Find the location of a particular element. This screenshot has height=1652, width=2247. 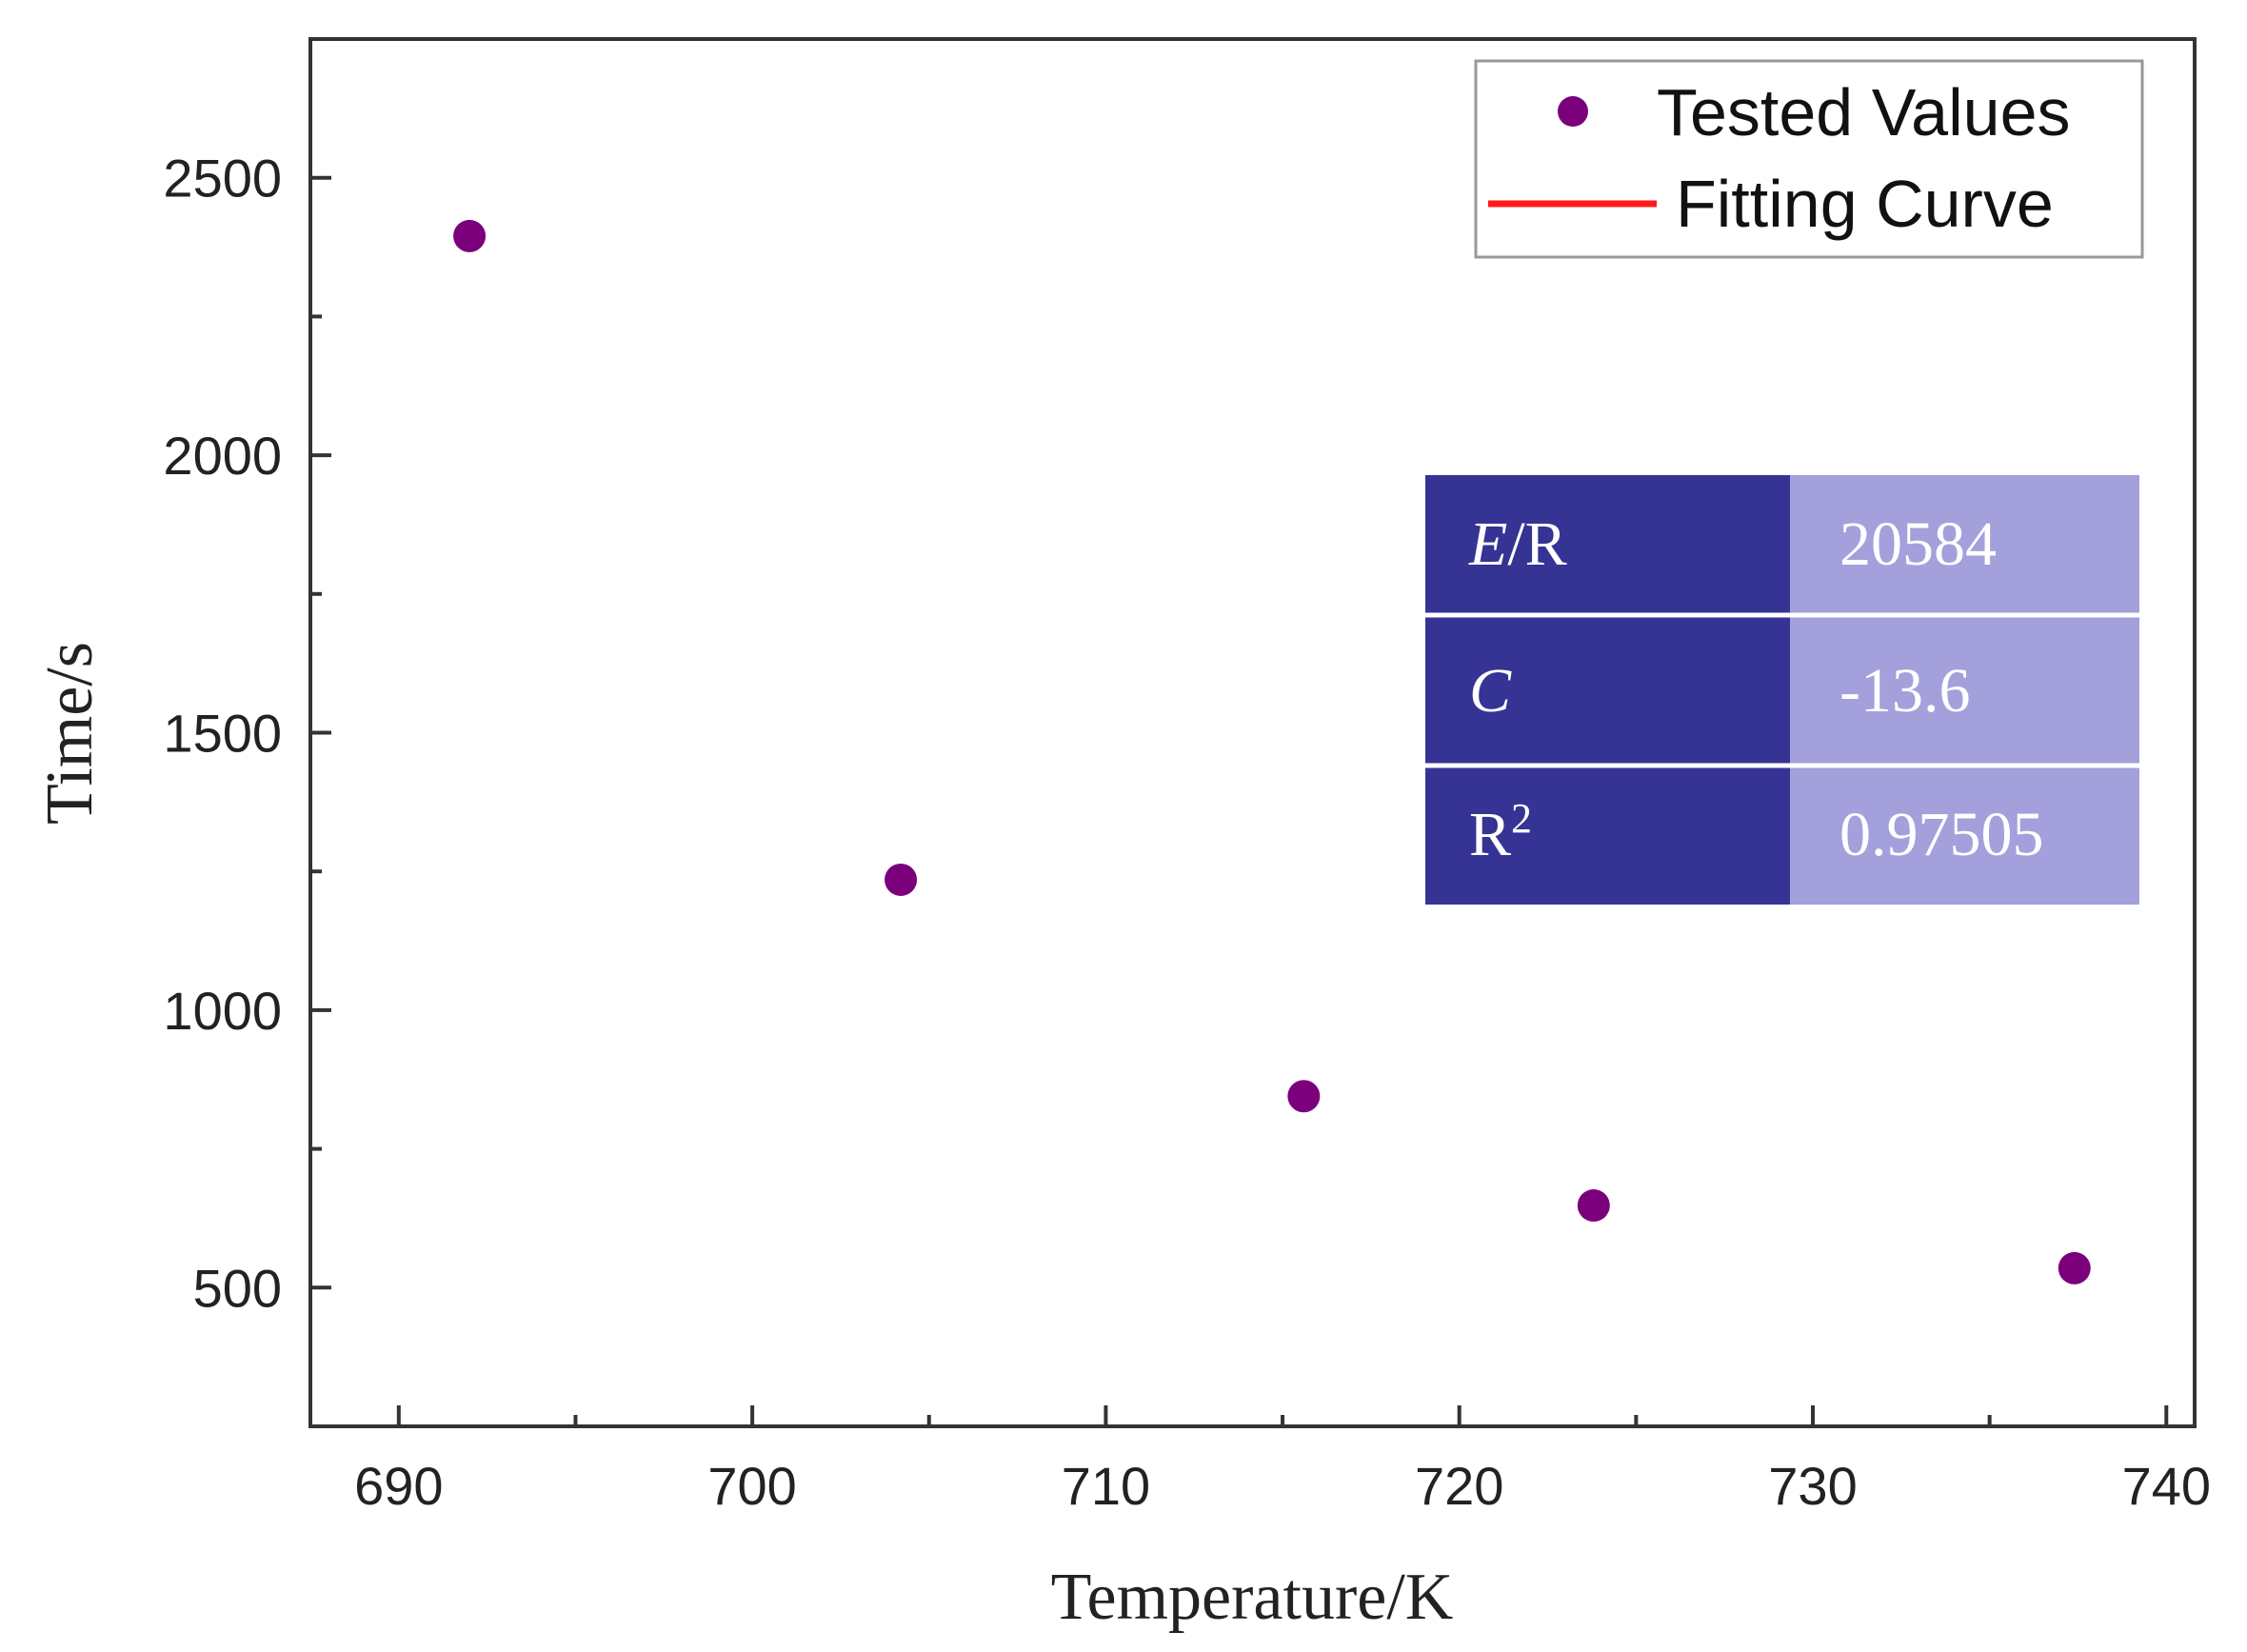

table-value-r-squared: 0.97505 is located at coordinates (1941, 834).